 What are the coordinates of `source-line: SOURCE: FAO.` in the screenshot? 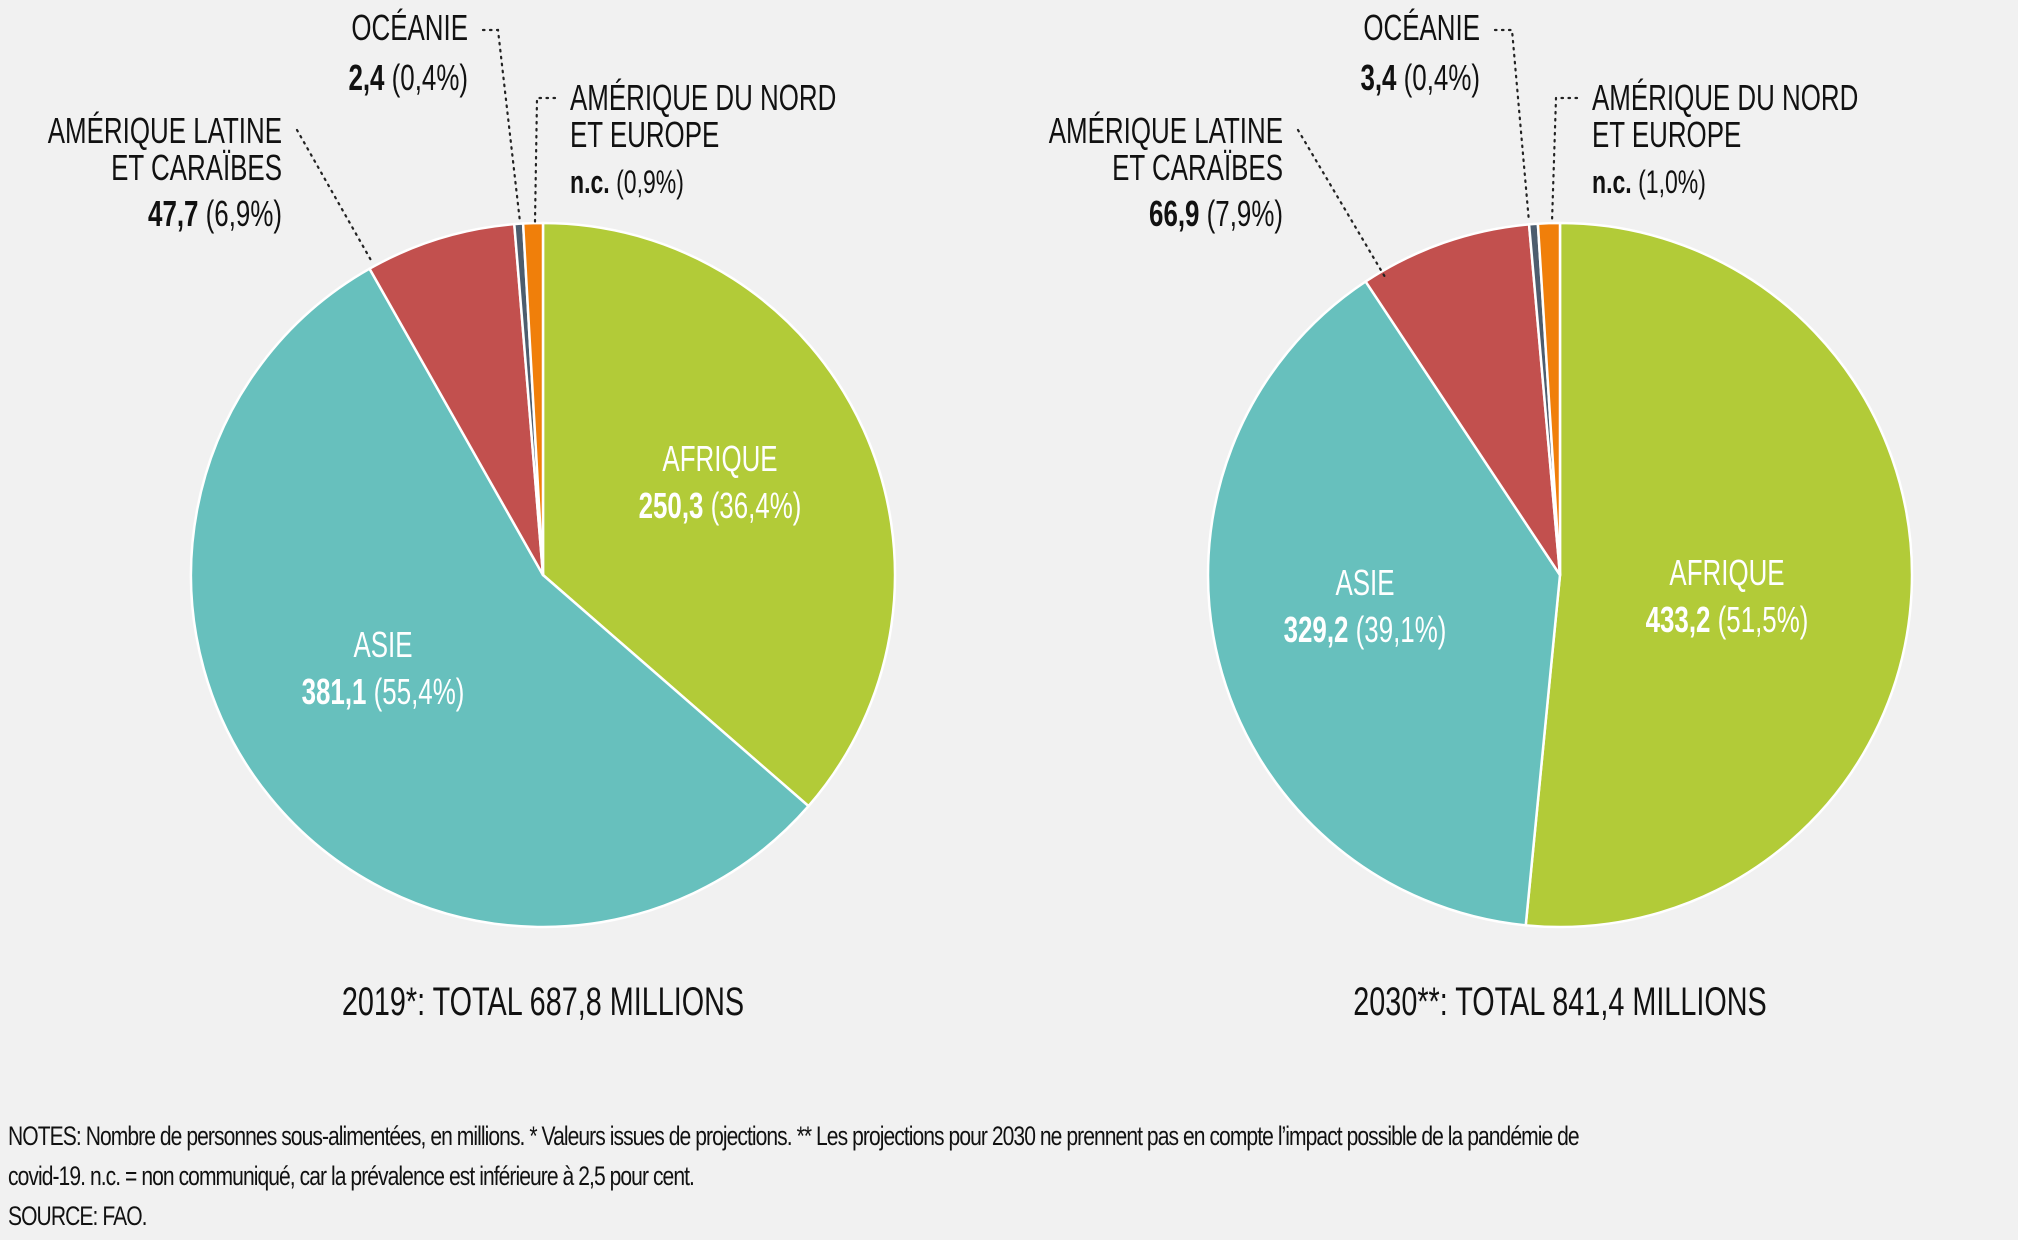 It's located at (77, 1216).